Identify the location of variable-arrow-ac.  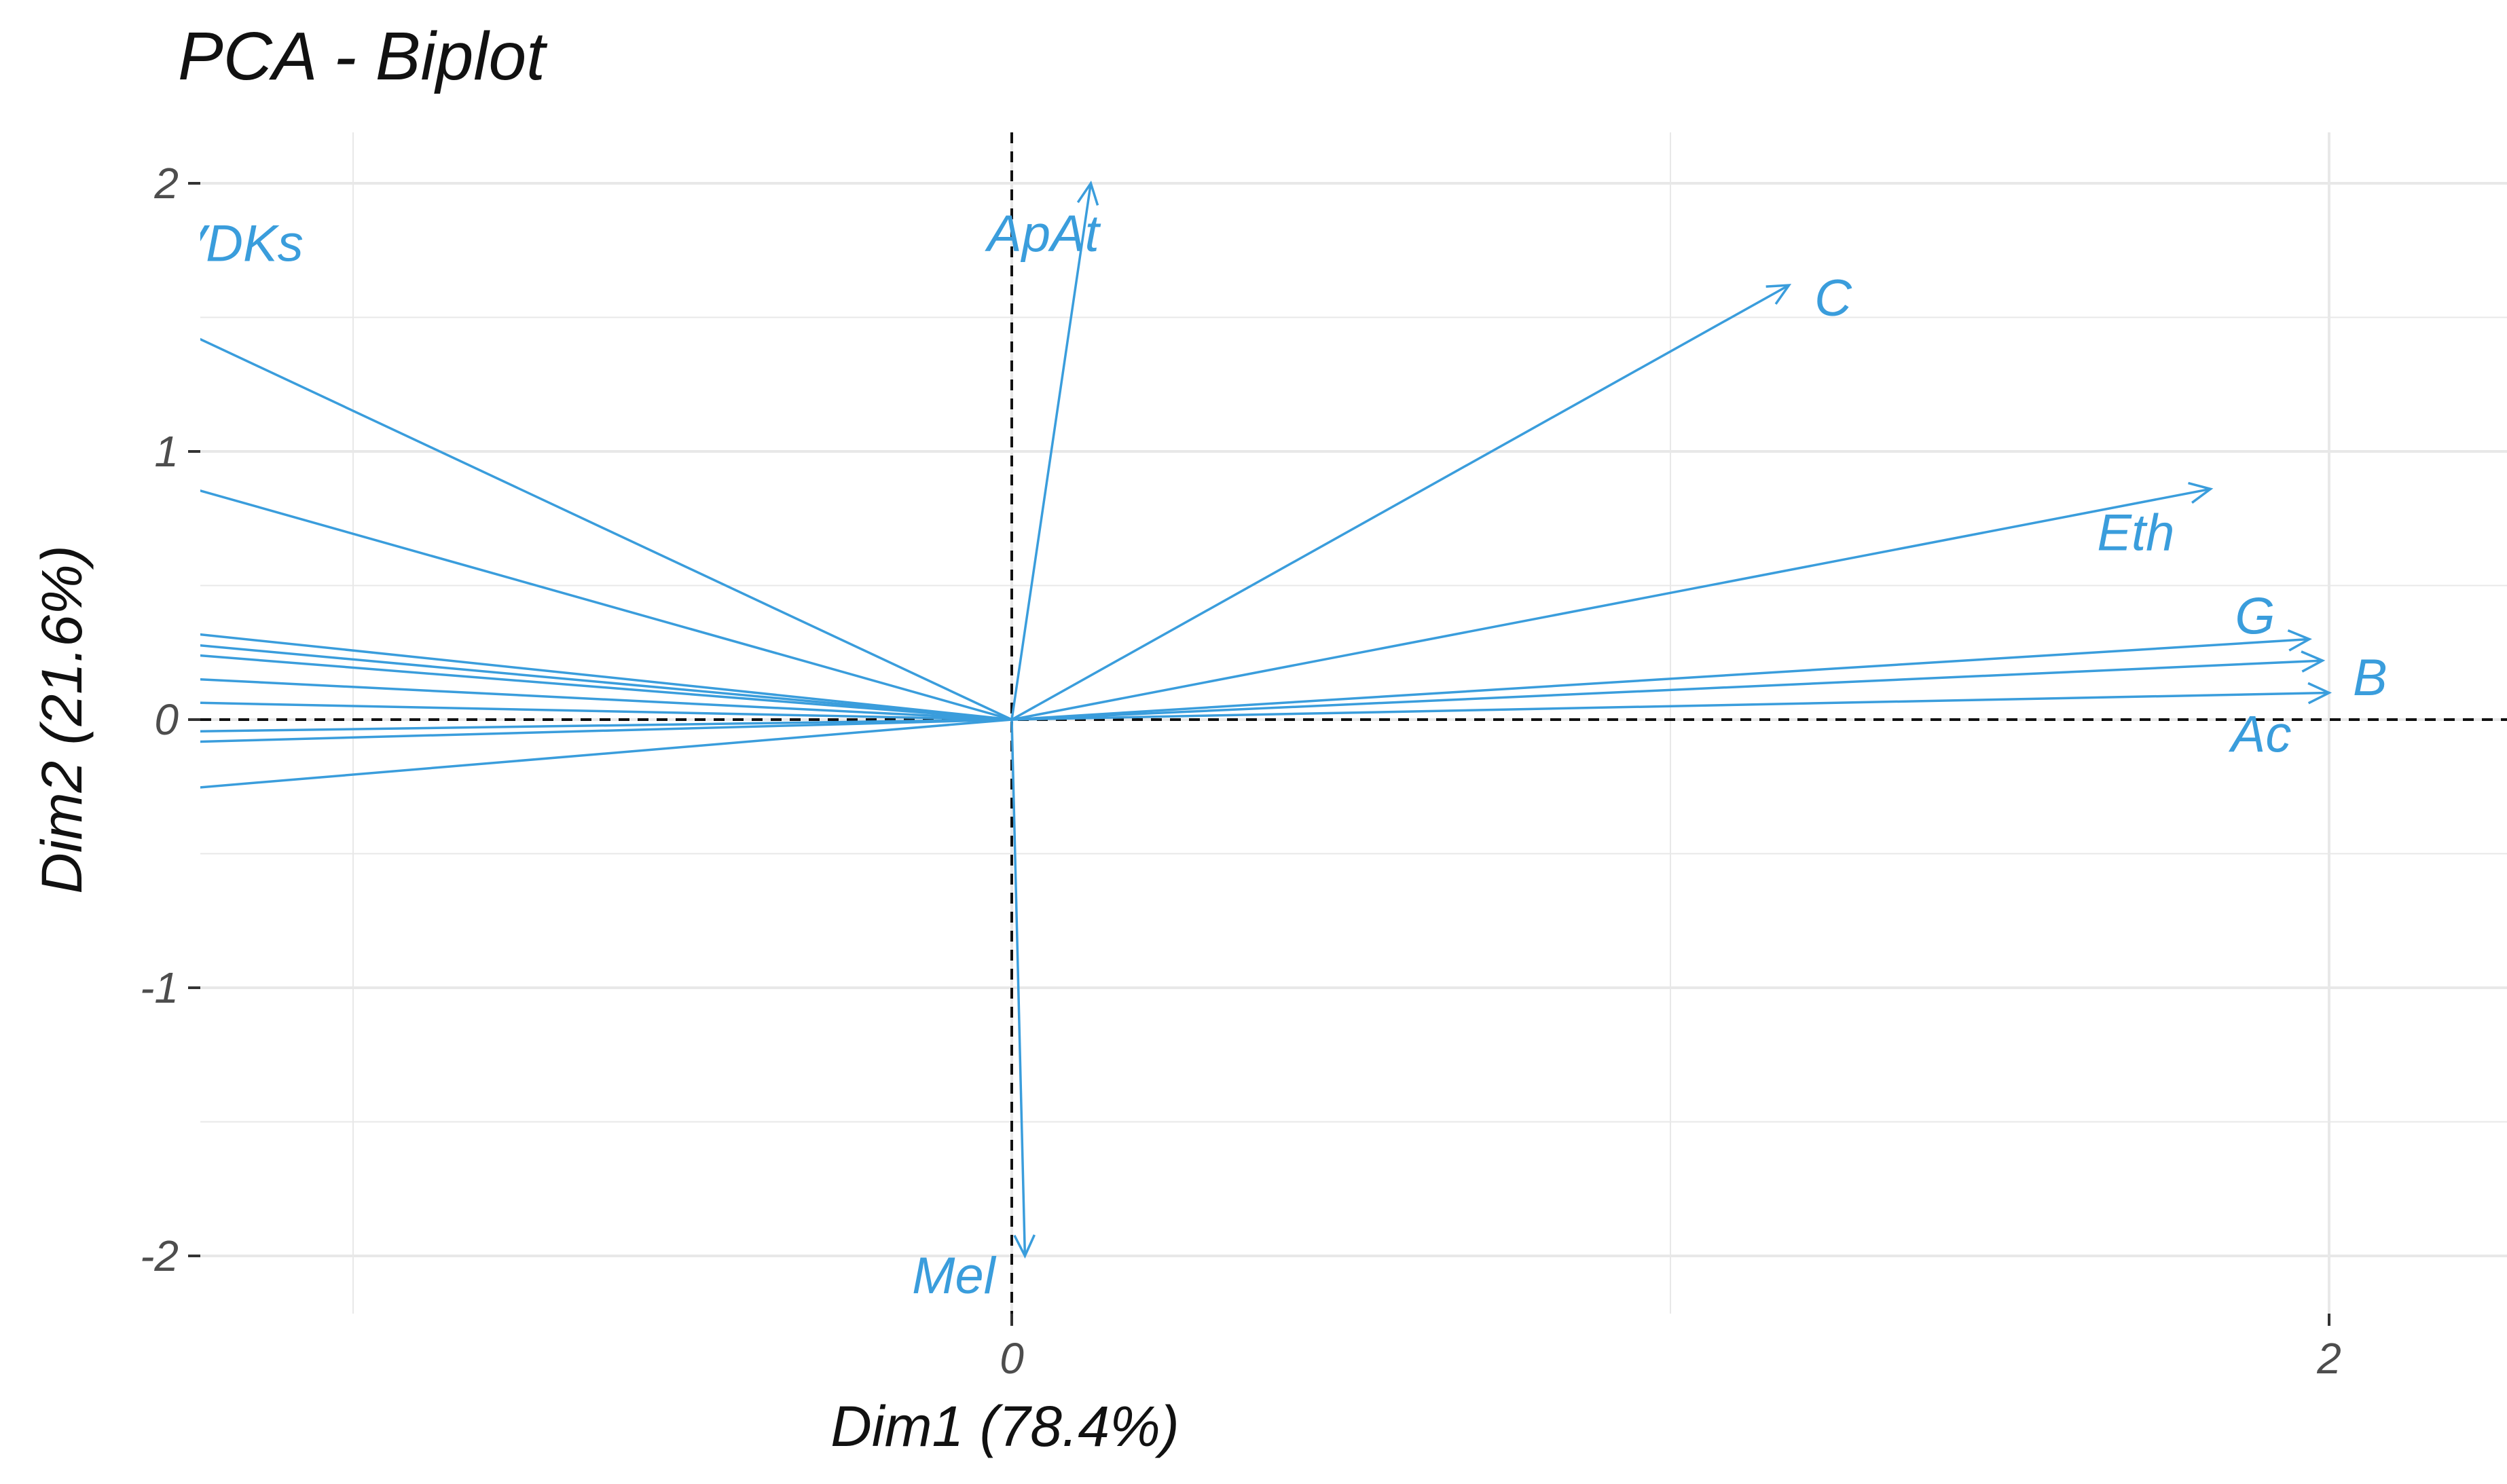
(1672, 701).